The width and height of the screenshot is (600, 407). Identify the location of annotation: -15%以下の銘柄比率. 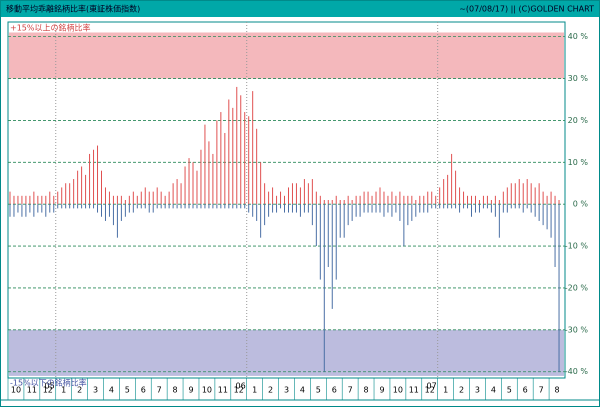
(48, 383).